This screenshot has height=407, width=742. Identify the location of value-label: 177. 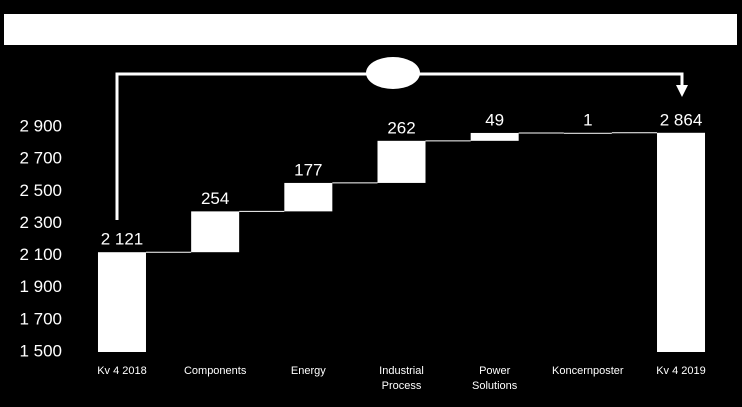
(308, 169).